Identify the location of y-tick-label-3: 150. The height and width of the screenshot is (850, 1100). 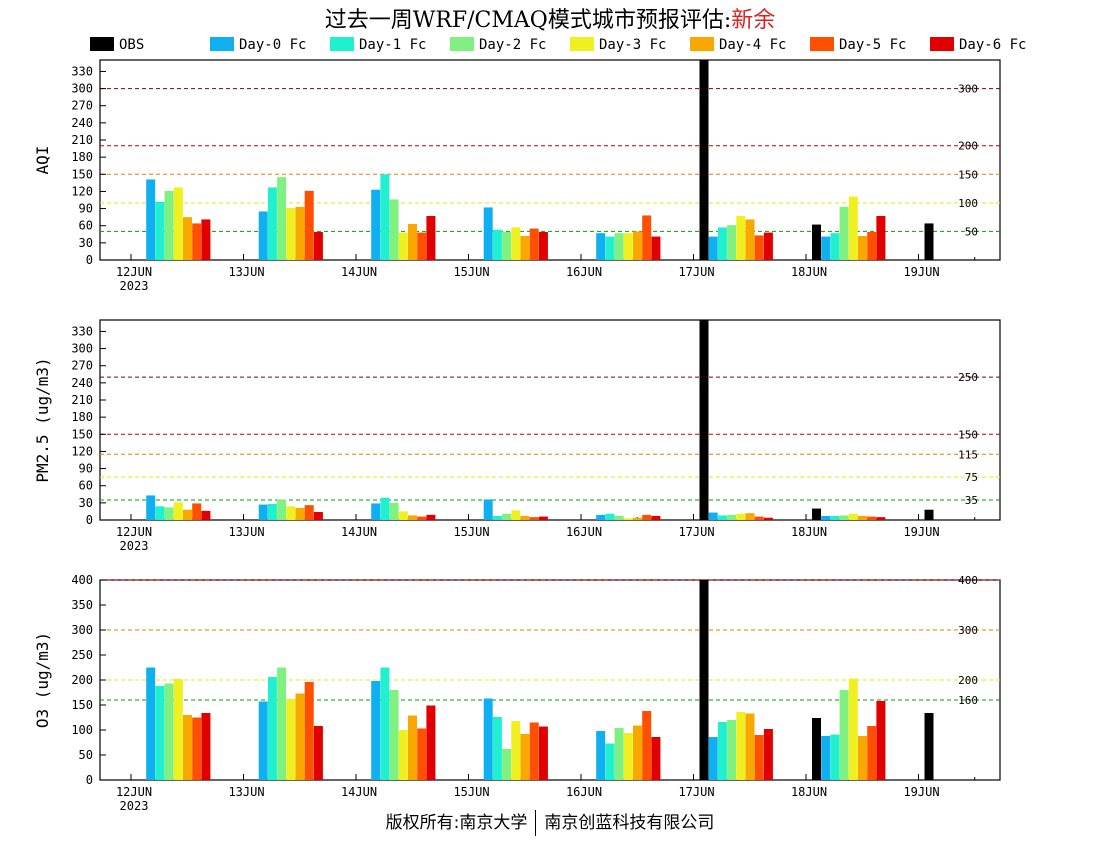
(82, 705).